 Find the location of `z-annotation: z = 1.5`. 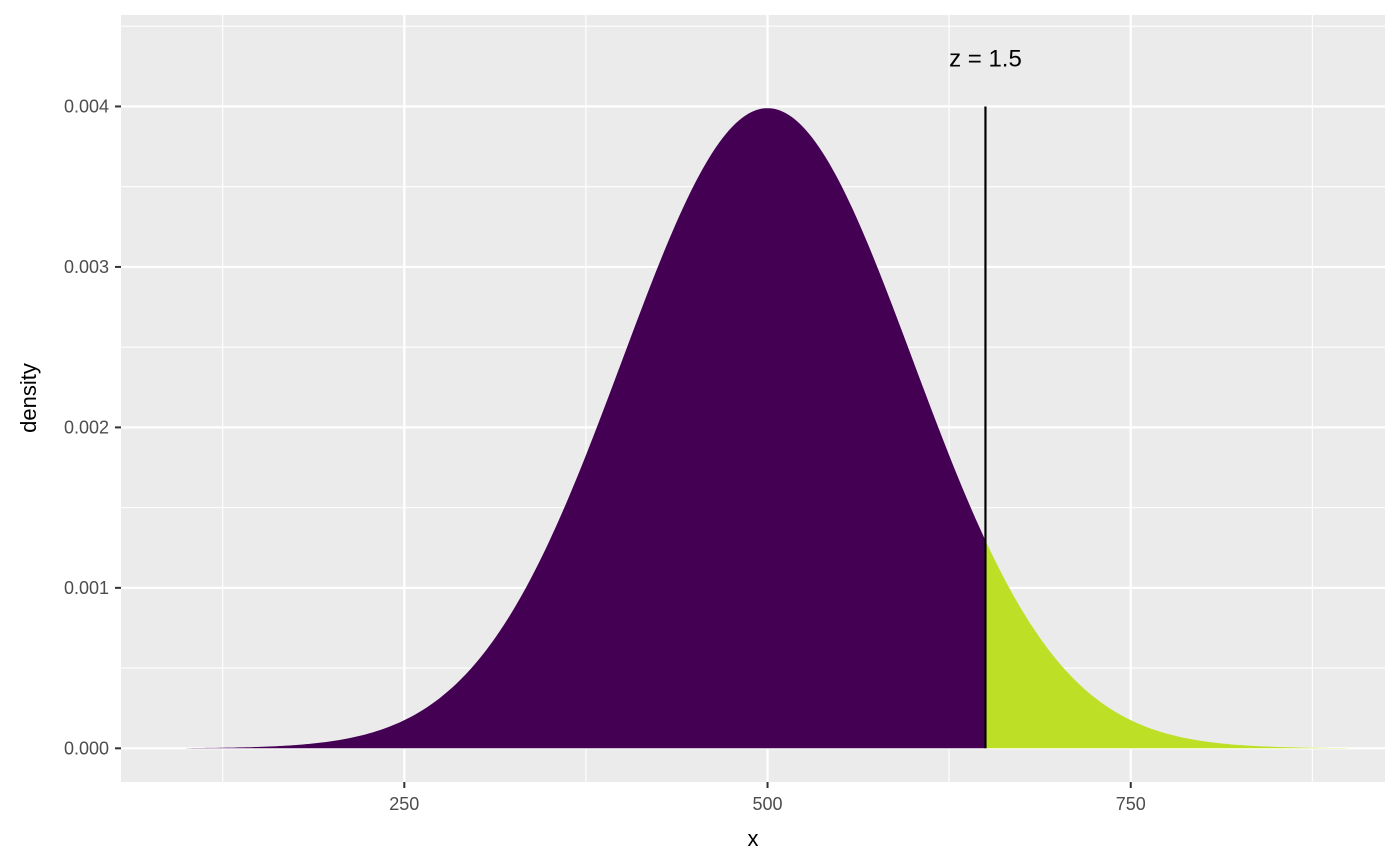

z-annotation: z = 1.5 is located at coordinates (985, 58).